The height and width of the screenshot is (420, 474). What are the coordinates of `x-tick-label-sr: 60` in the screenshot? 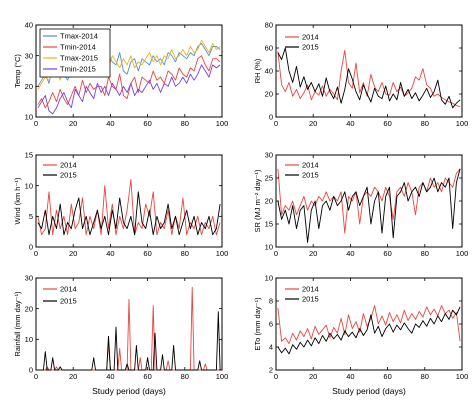 It's located at (387, 253).